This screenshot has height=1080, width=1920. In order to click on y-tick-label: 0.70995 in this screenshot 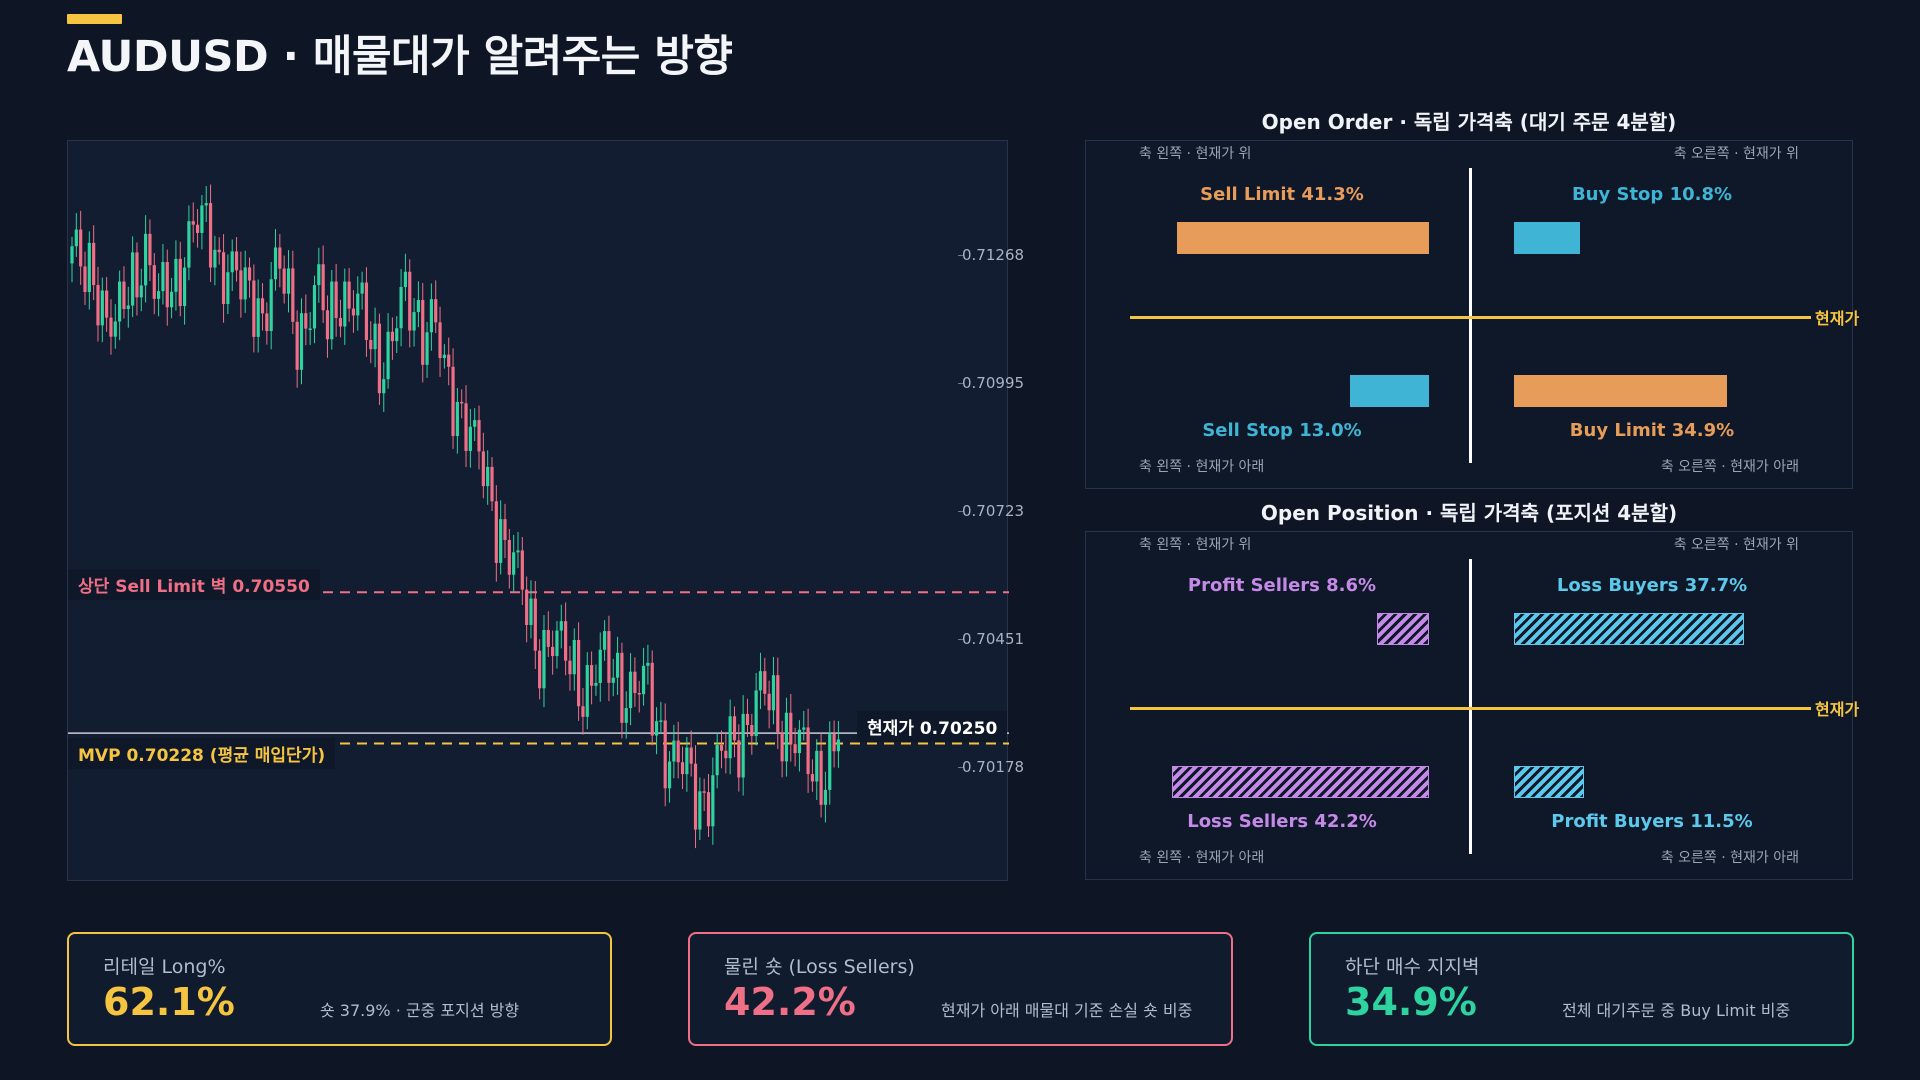, I will do `click(993, 383)`.